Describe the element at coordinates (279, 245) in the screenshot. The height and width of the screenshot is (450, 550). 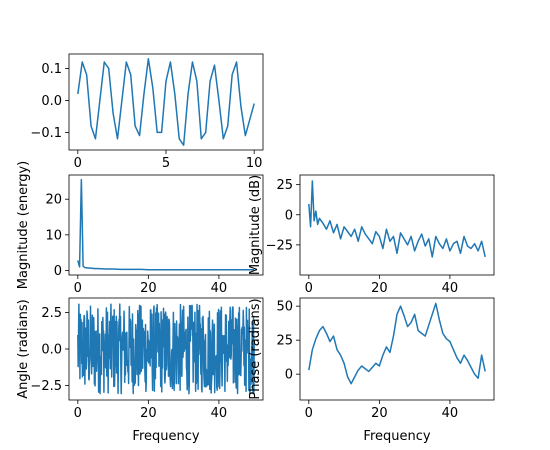
I see `y-tick-label: −25` at that location.